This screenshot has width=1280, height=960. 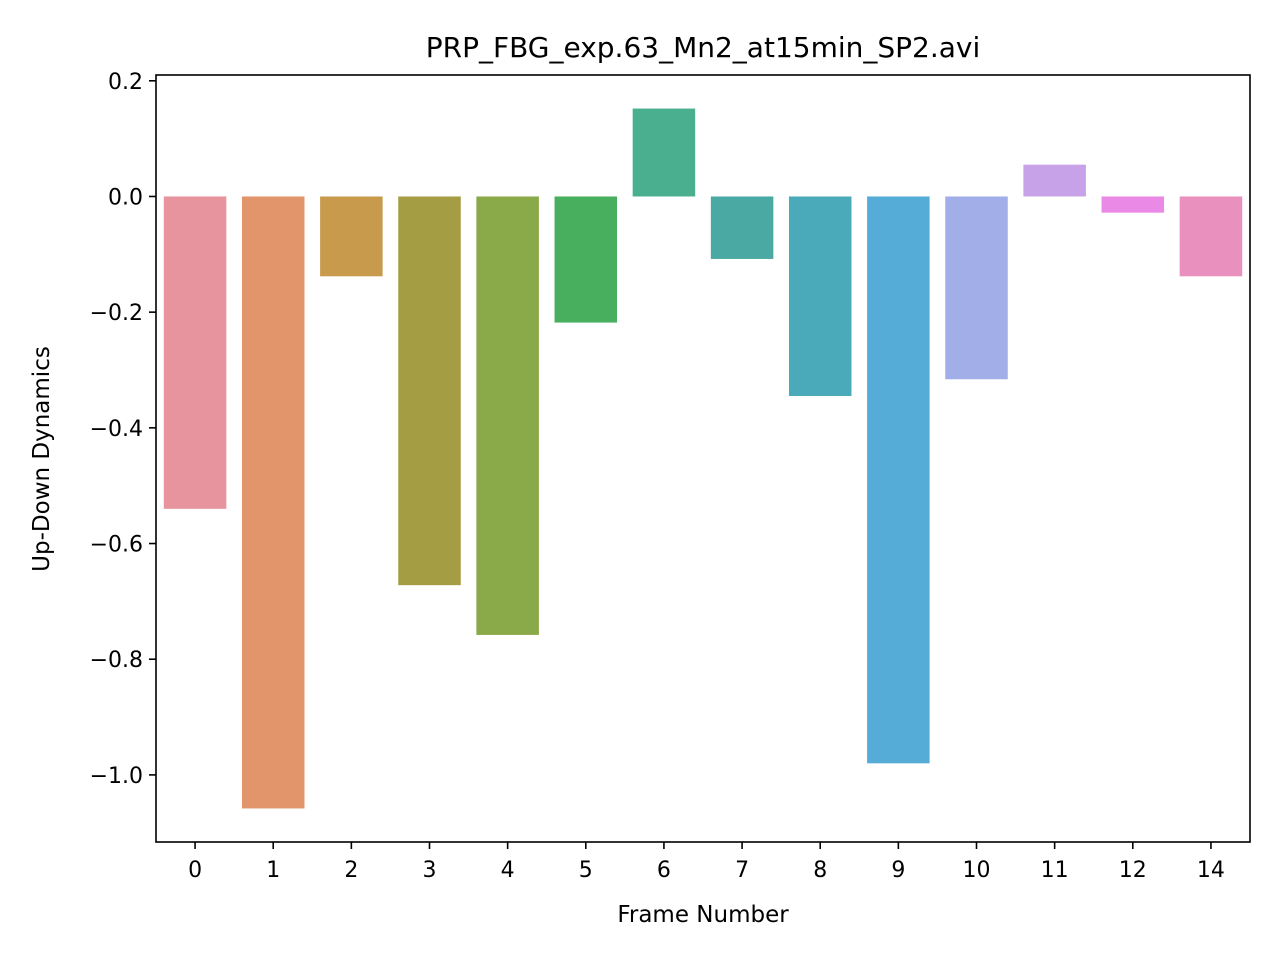 I want to click on x-tick-label: 6, so click(x=664, y=870).